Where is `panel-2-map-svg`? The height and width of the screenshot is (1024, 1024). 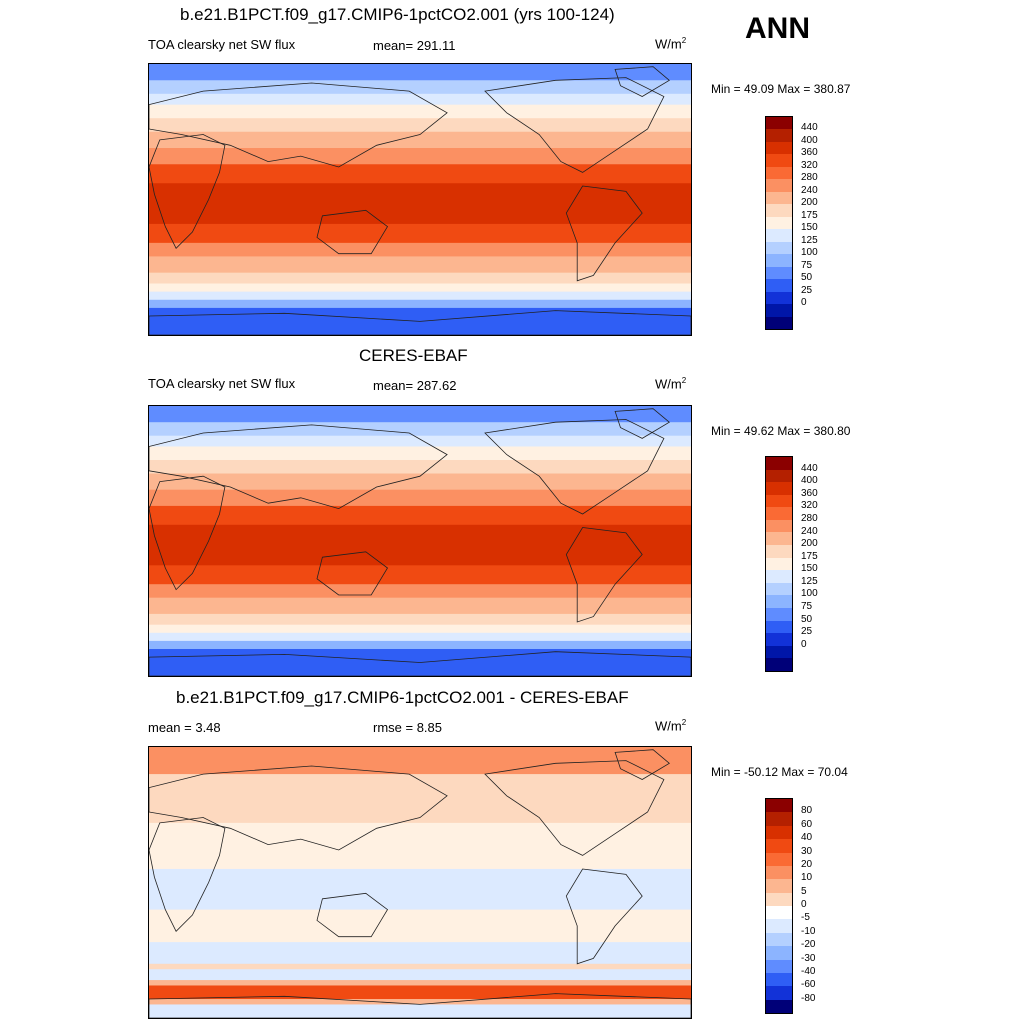 panel-2-map-svg is located at coordinates (420, 541).